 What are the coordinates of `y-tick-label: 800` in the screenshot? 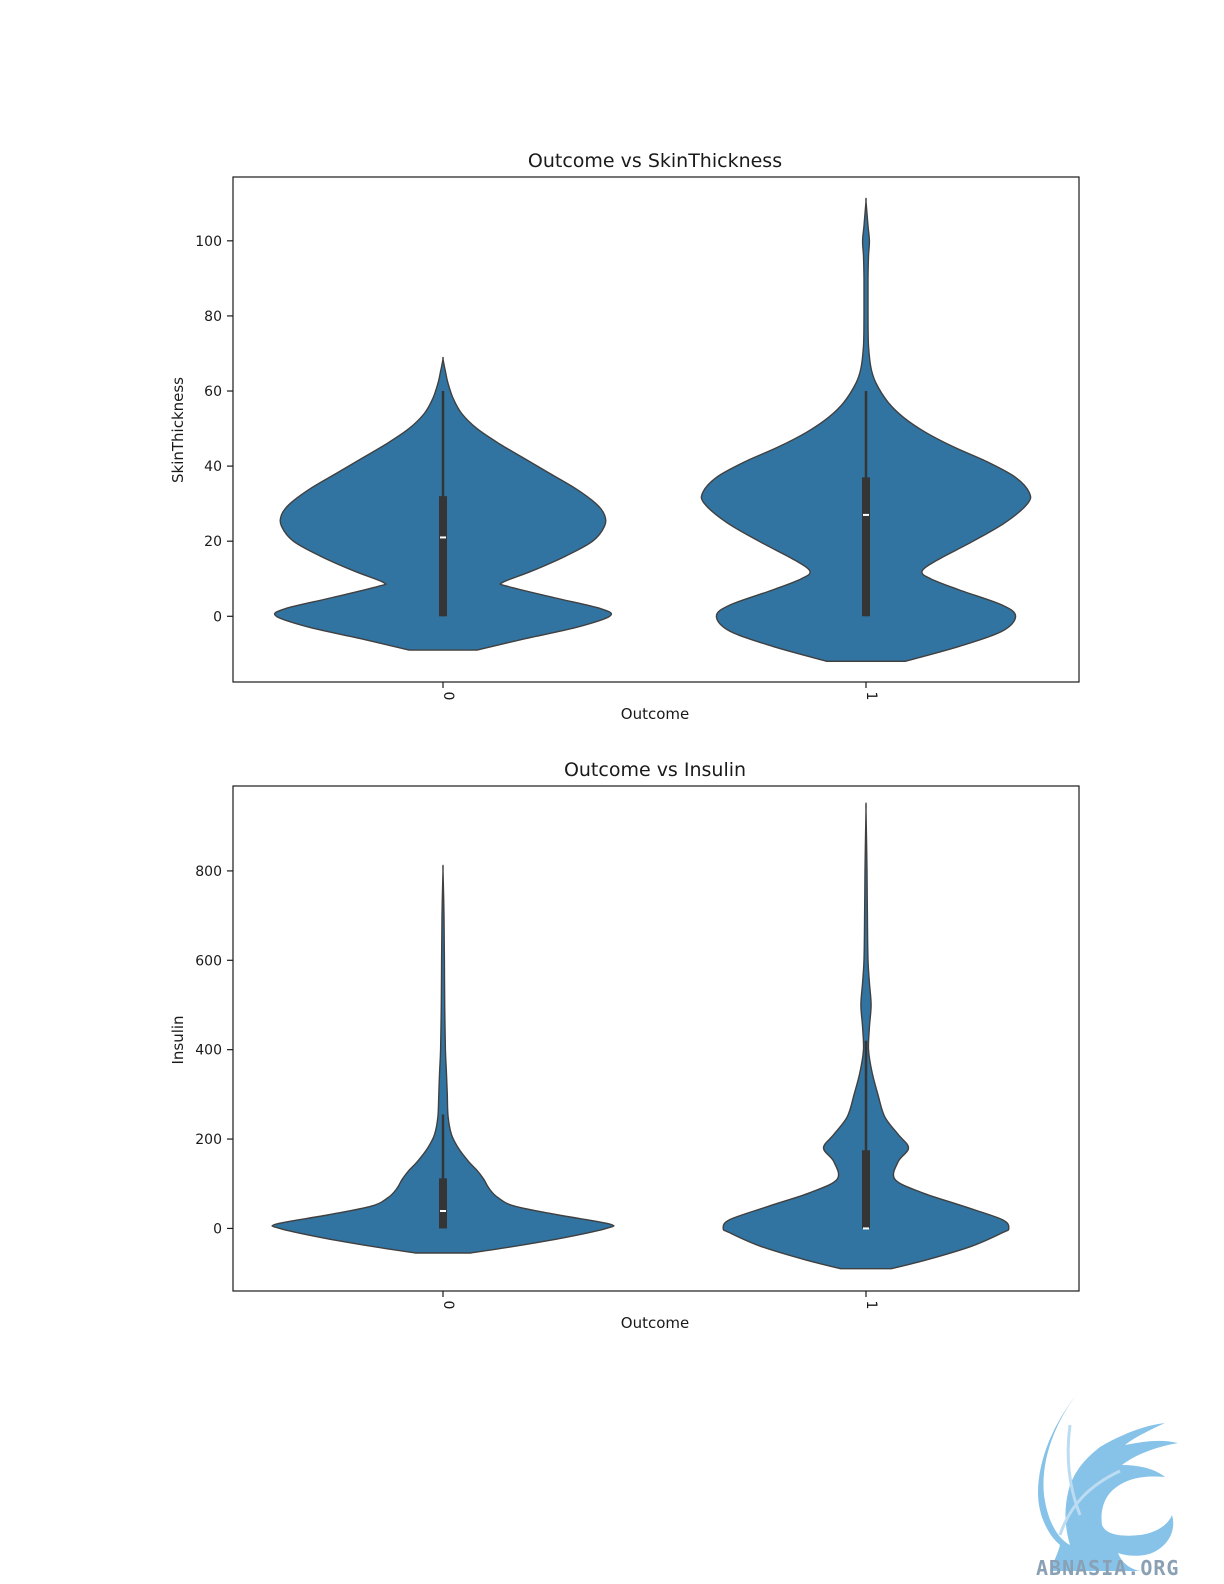 It's located at (208, 872).